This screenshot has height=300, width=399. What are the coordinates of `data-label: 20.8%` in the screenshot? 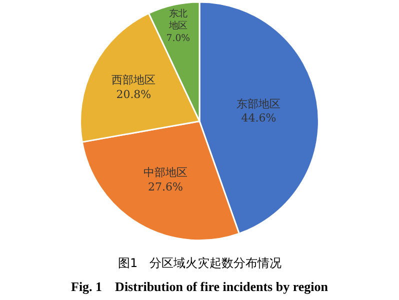 It's located at (134, 94).